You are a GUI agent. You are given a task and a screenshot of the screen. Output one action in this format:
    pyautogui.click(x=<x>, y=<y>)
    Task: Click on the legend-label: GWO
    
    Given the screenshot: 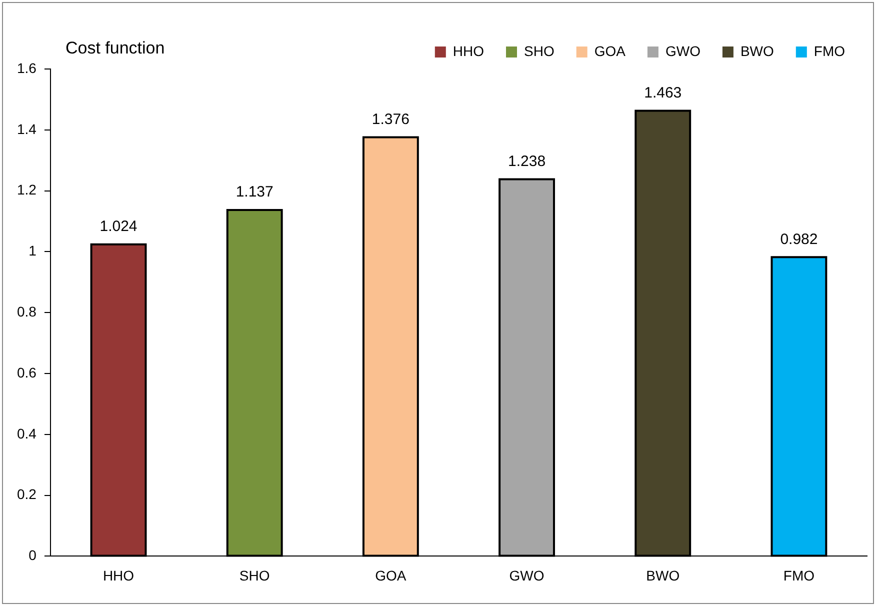 What is the action you would take?
    pyautogui.click(x=683, y=50)
    